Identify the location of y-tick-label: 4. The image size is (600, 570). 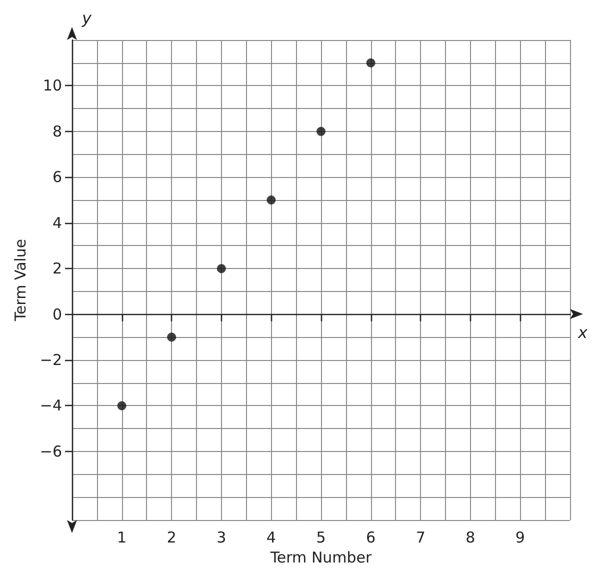
(57, 223).